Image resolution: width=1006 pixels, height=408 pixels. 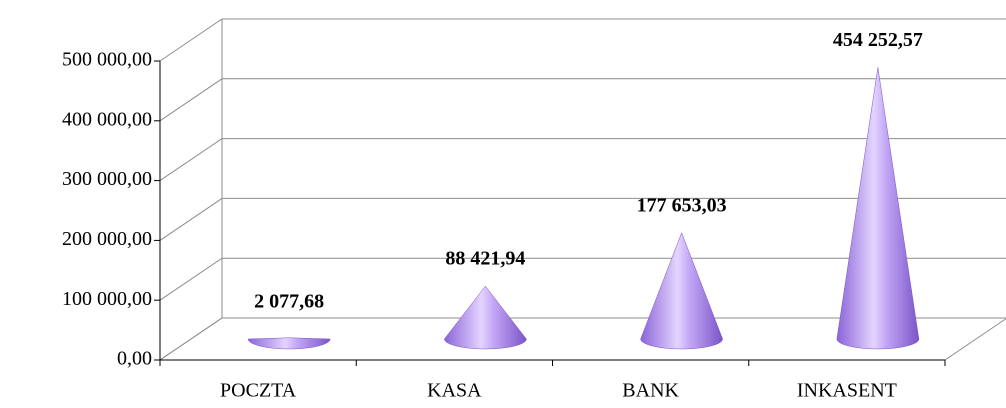 I want to click on x-tick-label: BANK, so click(x=650, y=391).